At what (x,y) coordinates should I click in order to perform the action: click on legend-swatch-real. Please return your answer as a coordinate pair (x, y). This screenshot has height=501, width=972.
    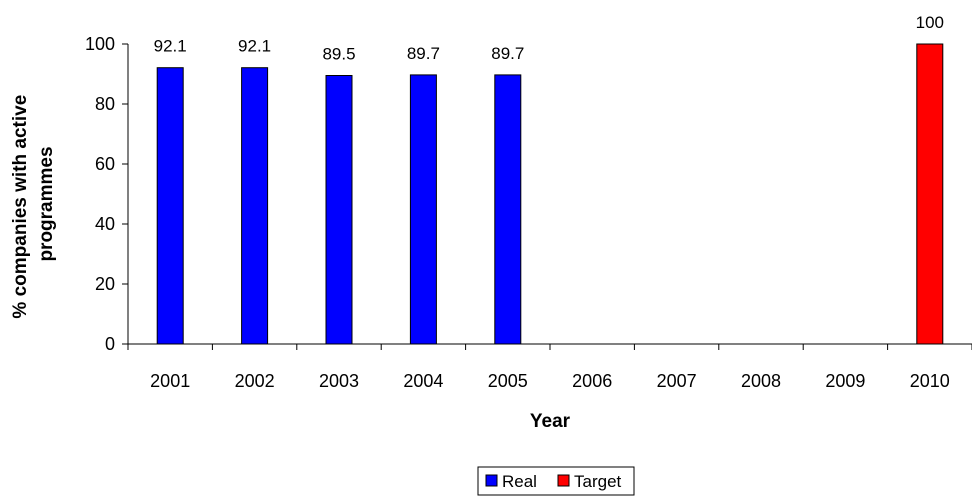
    Looking at the image, I should click on (491, 480).